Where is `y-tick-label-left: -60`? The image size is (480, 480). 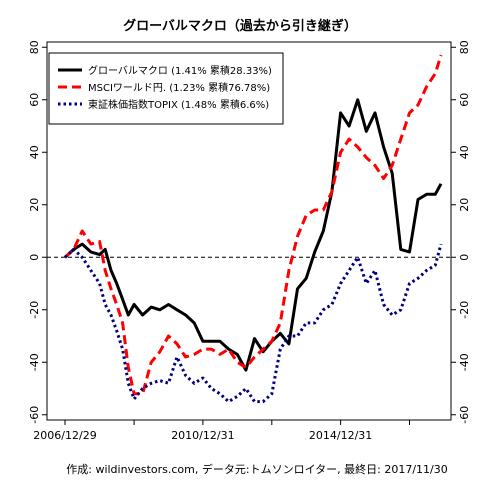 y-tick-label-left: -60 is located at coordinates (34, 415).